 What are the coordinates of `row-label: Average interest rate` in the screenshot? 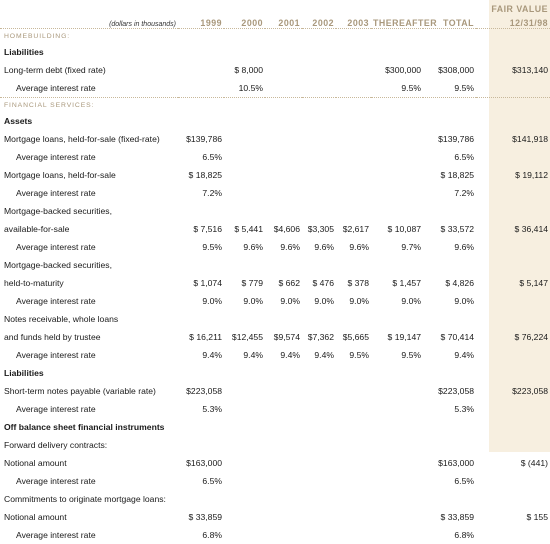 It's located at (56, 193).